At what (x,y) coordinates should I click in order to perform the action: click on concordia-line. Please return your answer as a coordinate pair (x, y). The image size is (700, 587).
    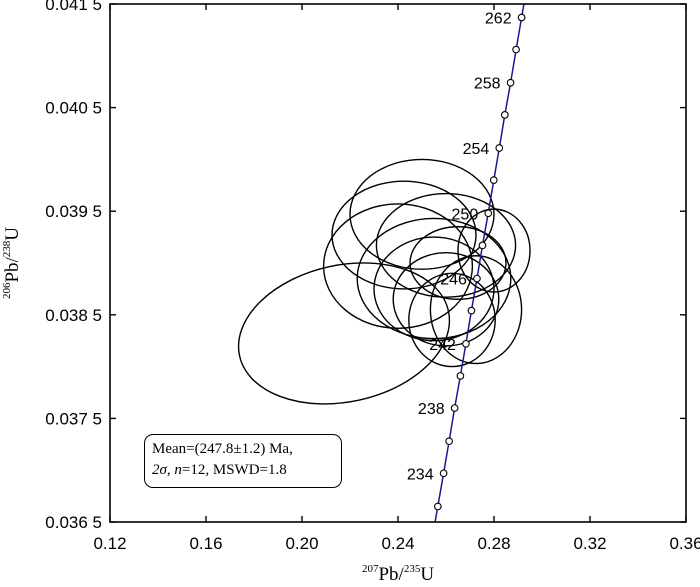
    Looking at the image, I should click on (479, 263).